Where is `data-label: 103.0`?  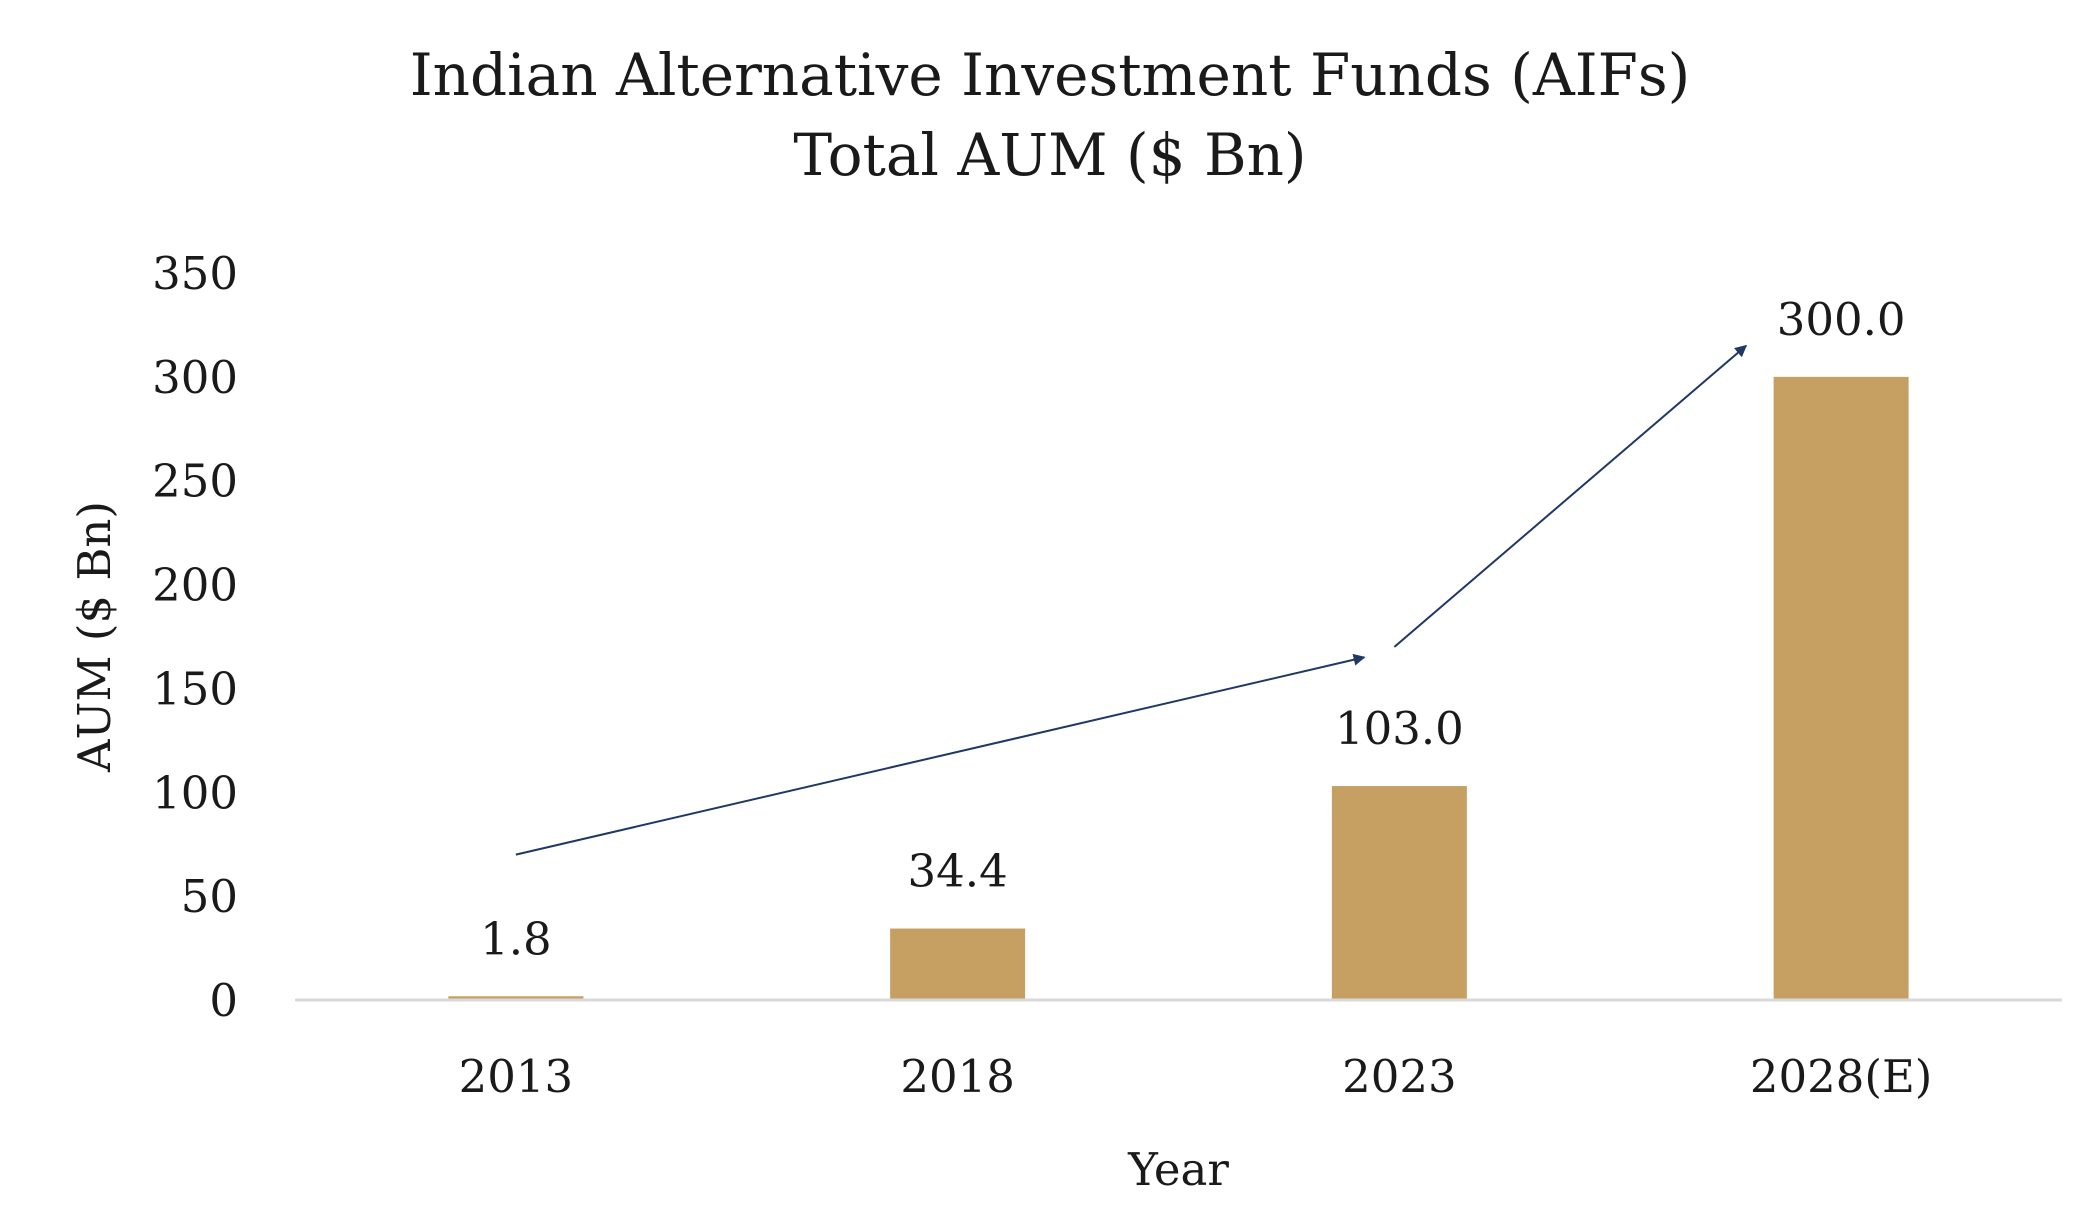
data-label: 103.0 is located at coordinates (1399, 728).